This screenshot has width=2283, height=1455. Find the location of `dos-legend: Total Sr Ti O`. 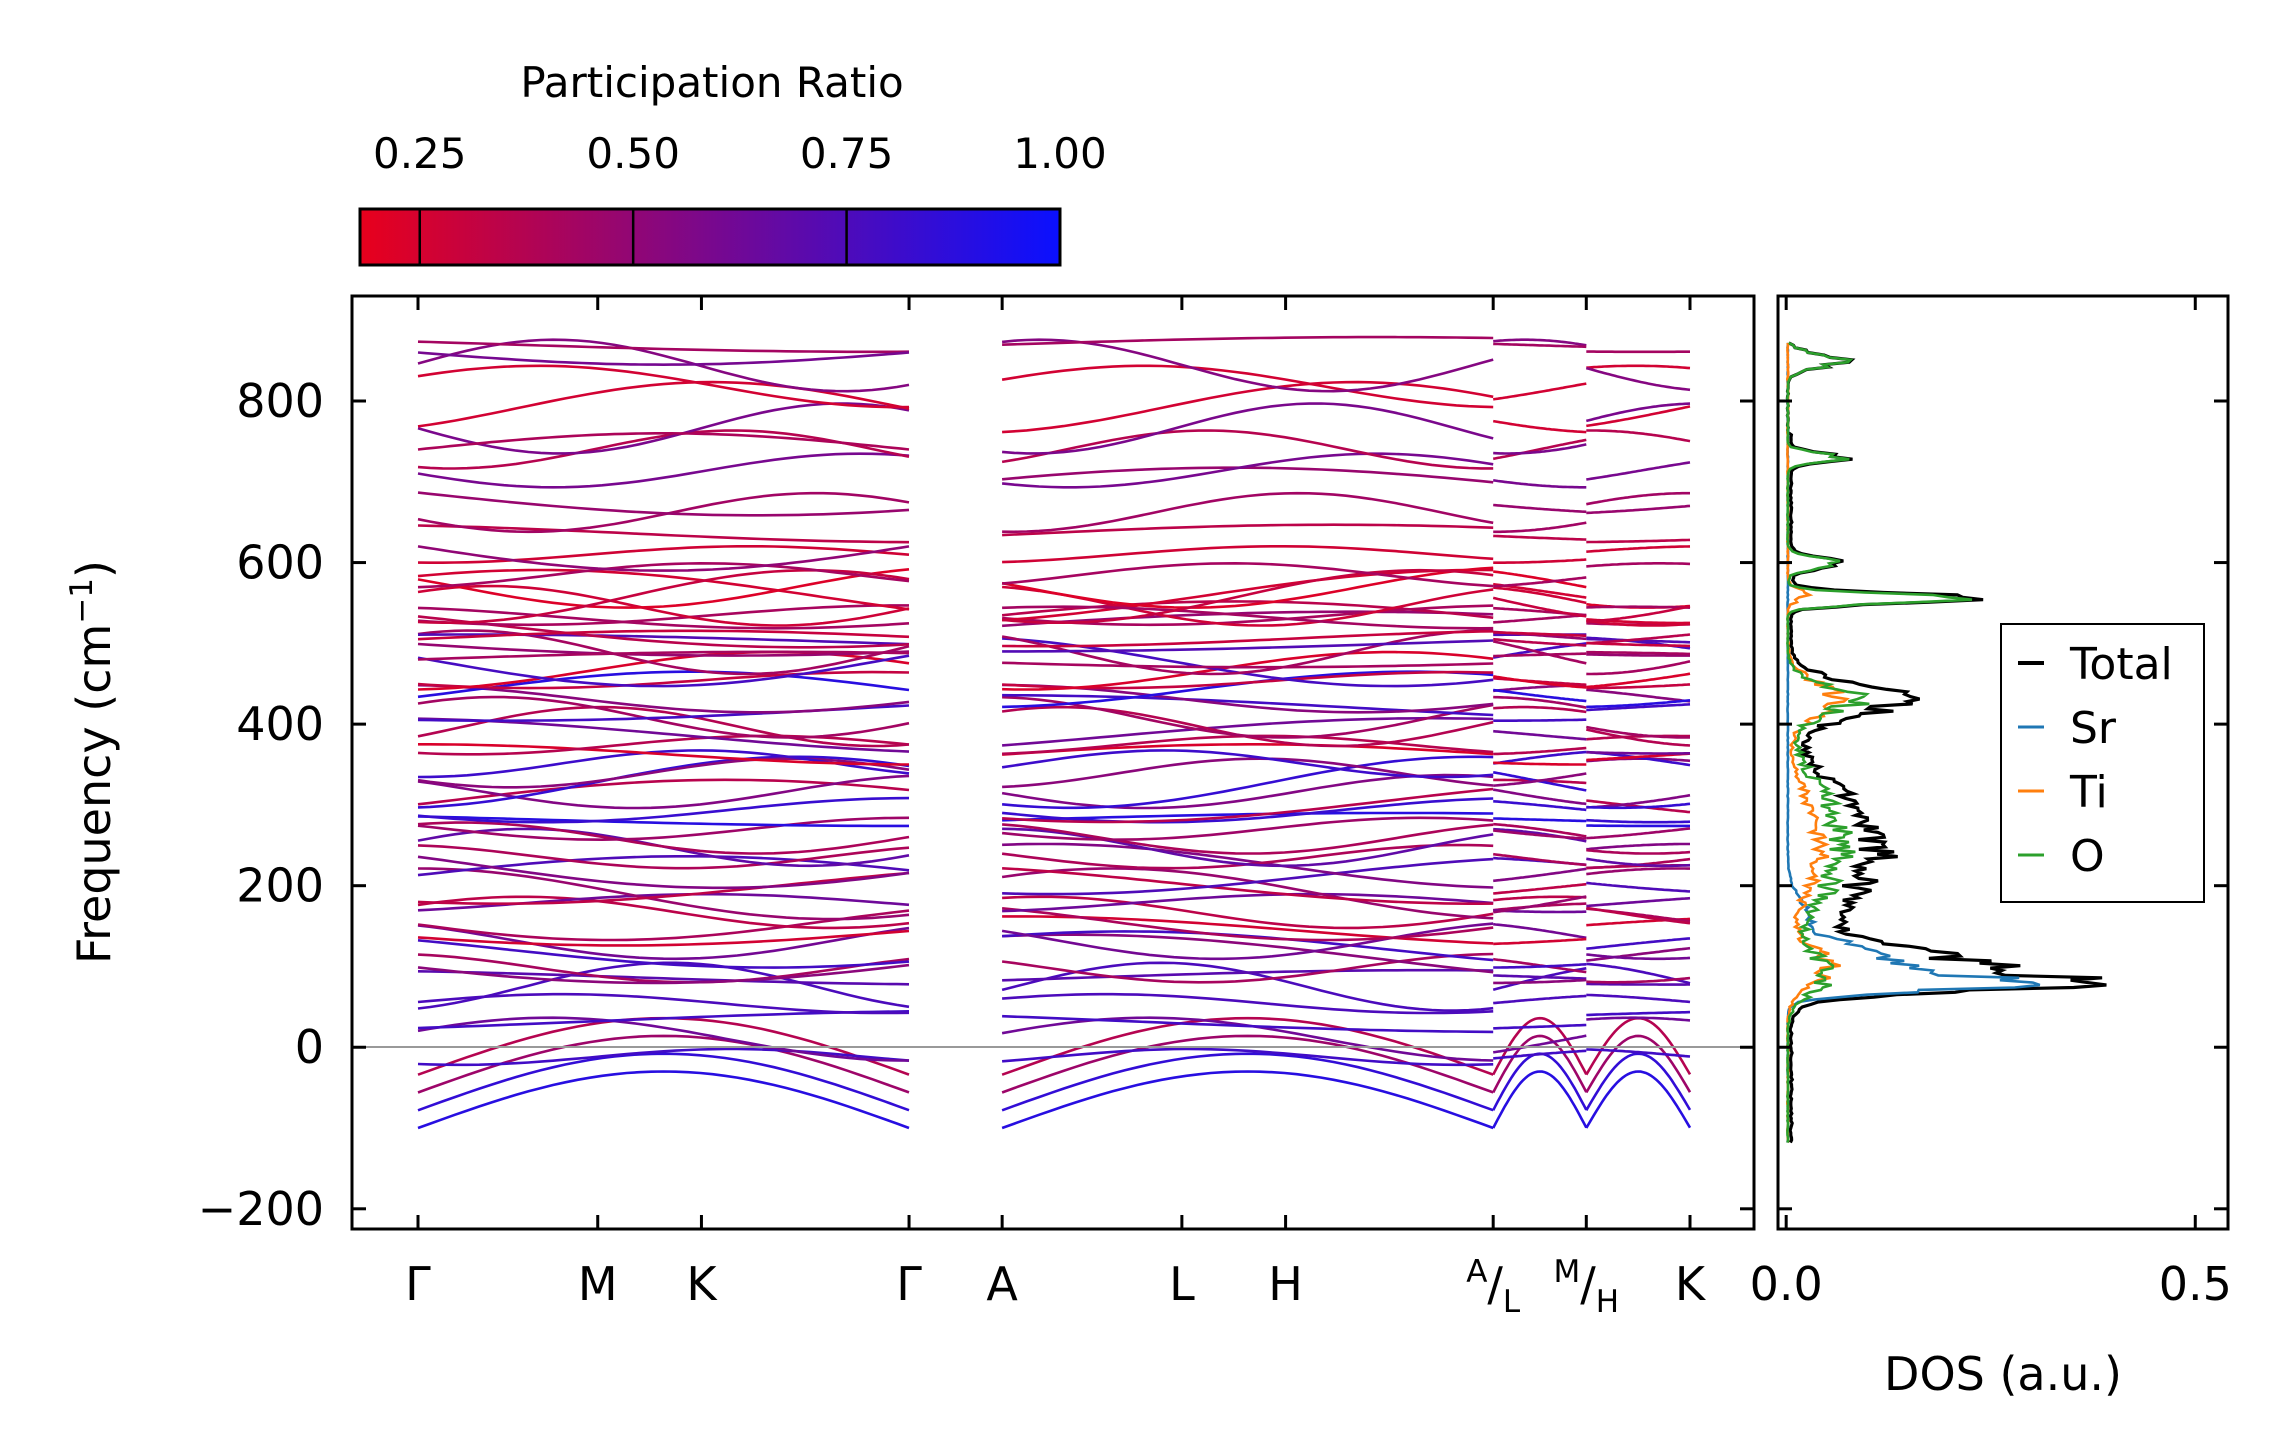

dos-legend: Total Sr Ti O is located at coordinates (2102, 763).